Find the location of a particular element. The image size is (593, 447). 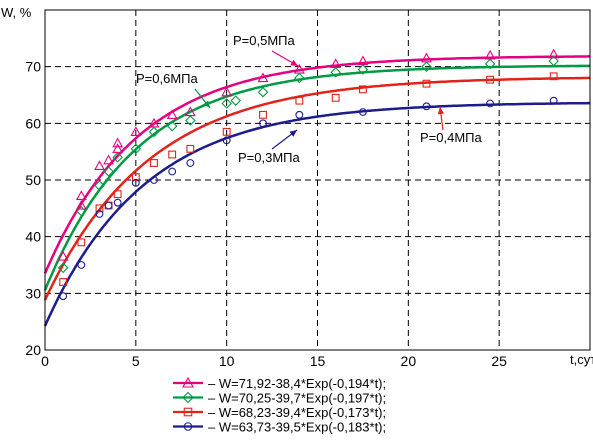

legend-entry: – W=63,73-39,5*Exp(-0,183*t); is located at coordinates (297, 427).